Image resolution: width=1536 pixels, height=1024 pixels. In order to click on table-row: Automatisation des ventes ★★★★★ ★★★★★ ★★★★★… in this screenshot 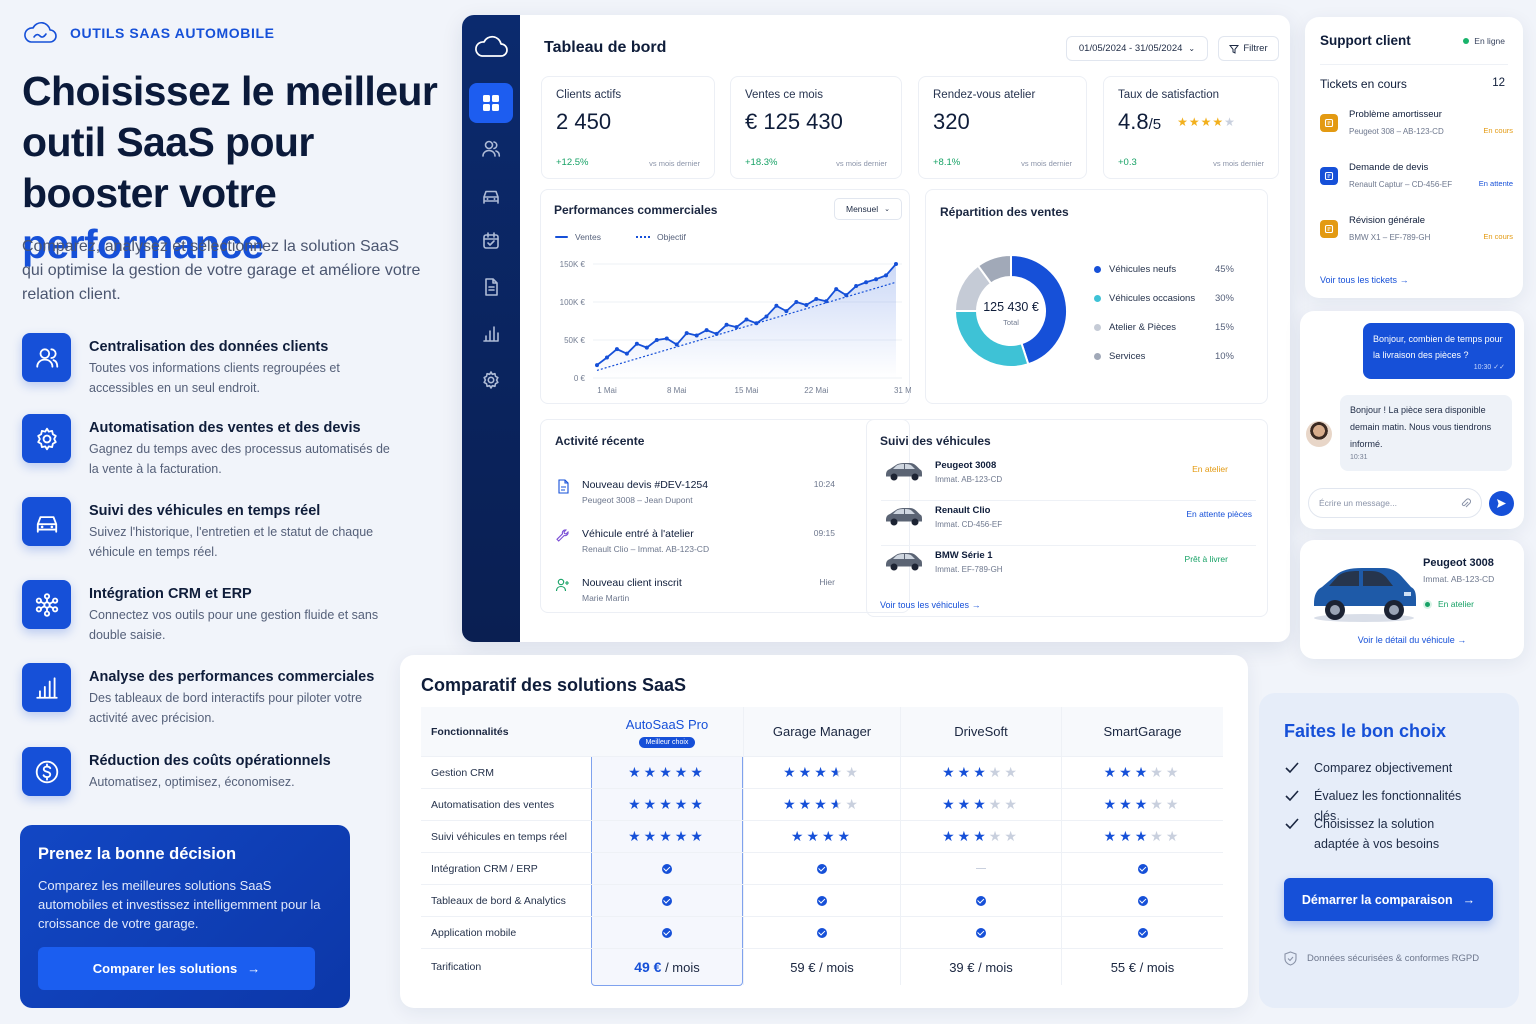, I will do `click(822, 805)`.